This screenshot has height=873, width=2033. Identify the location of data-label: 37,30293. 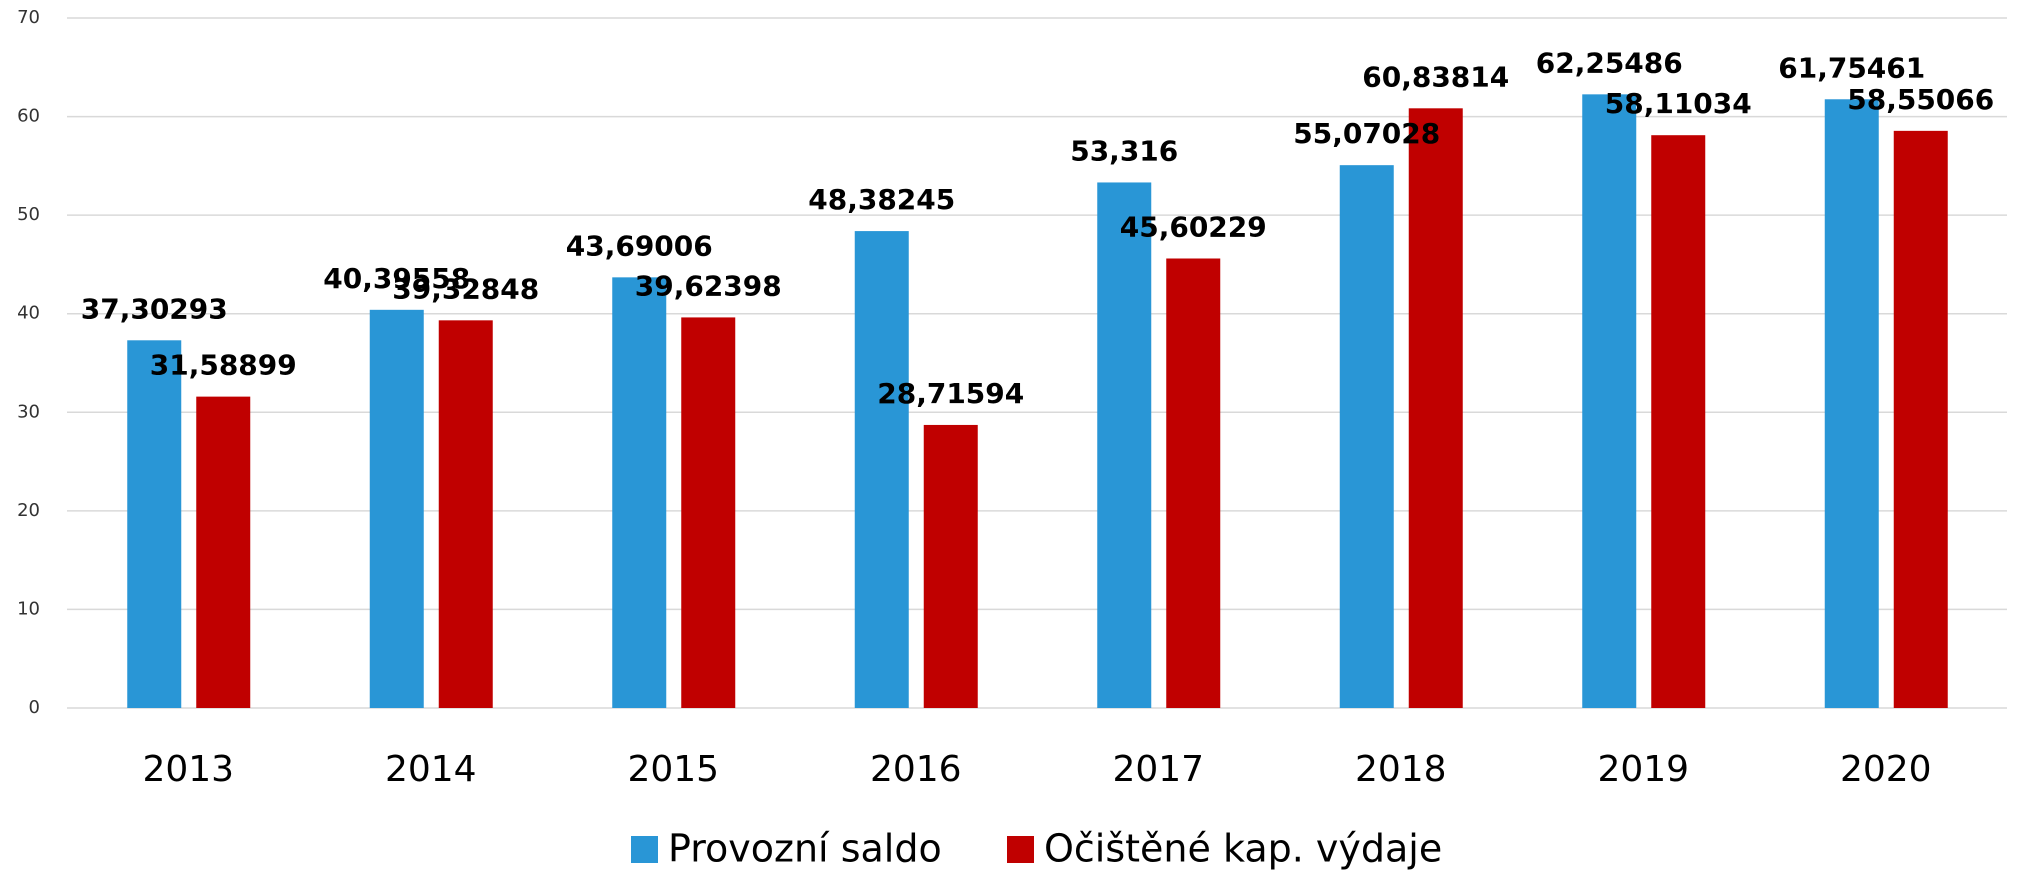
(154, 308).